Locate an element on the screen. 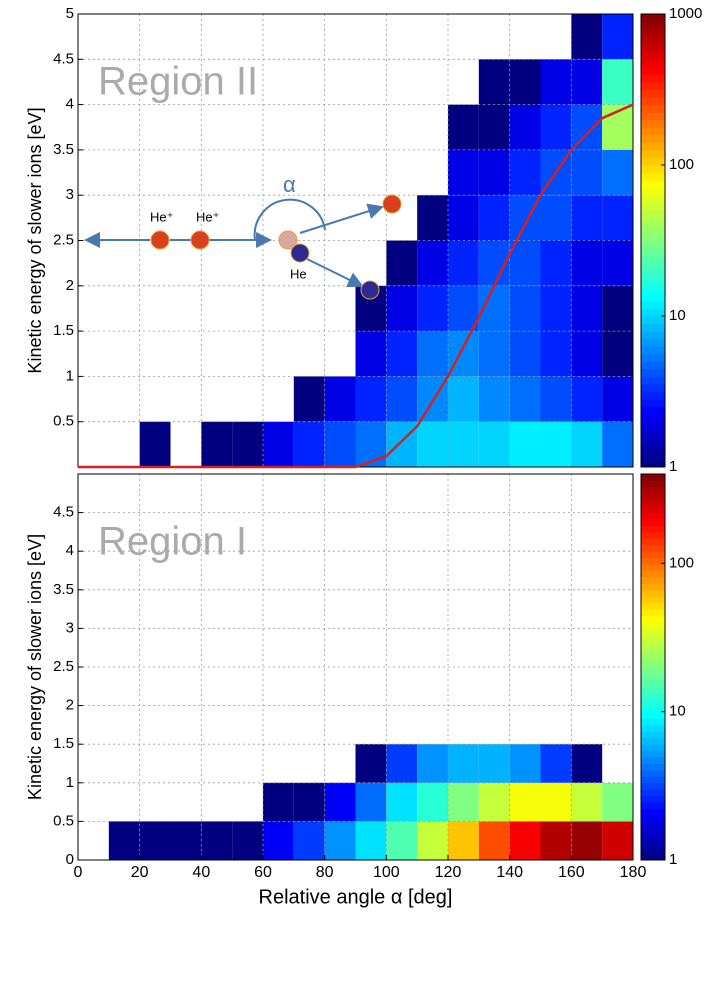  y-tick-label: 3.5 is located at coordinates (63, 149).